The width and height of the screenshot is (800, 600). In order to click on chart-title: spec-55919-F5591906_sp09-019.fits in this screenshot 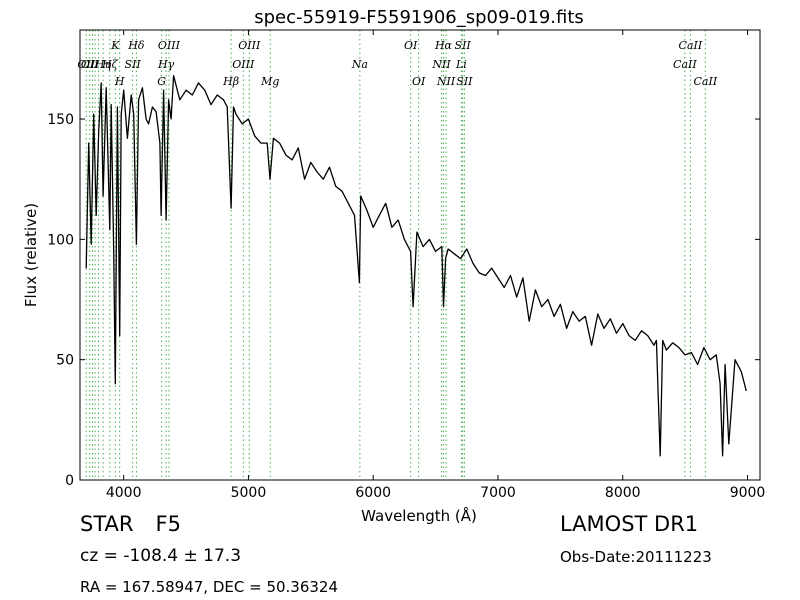, I will do `click(419, 17)`.